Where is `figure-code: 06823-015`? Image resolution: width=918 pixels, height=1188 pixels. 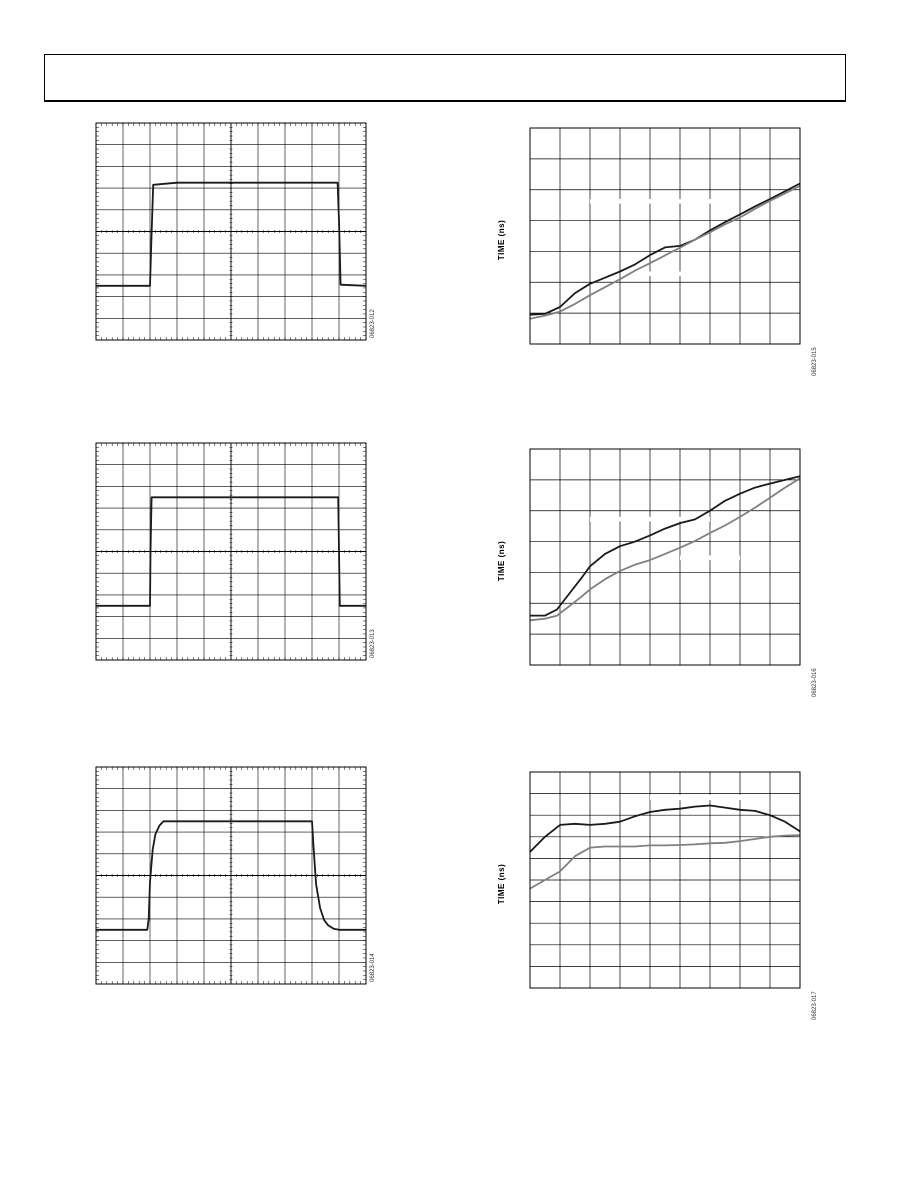 figure-code: 06823-015 is located at coordinates (815, 361).